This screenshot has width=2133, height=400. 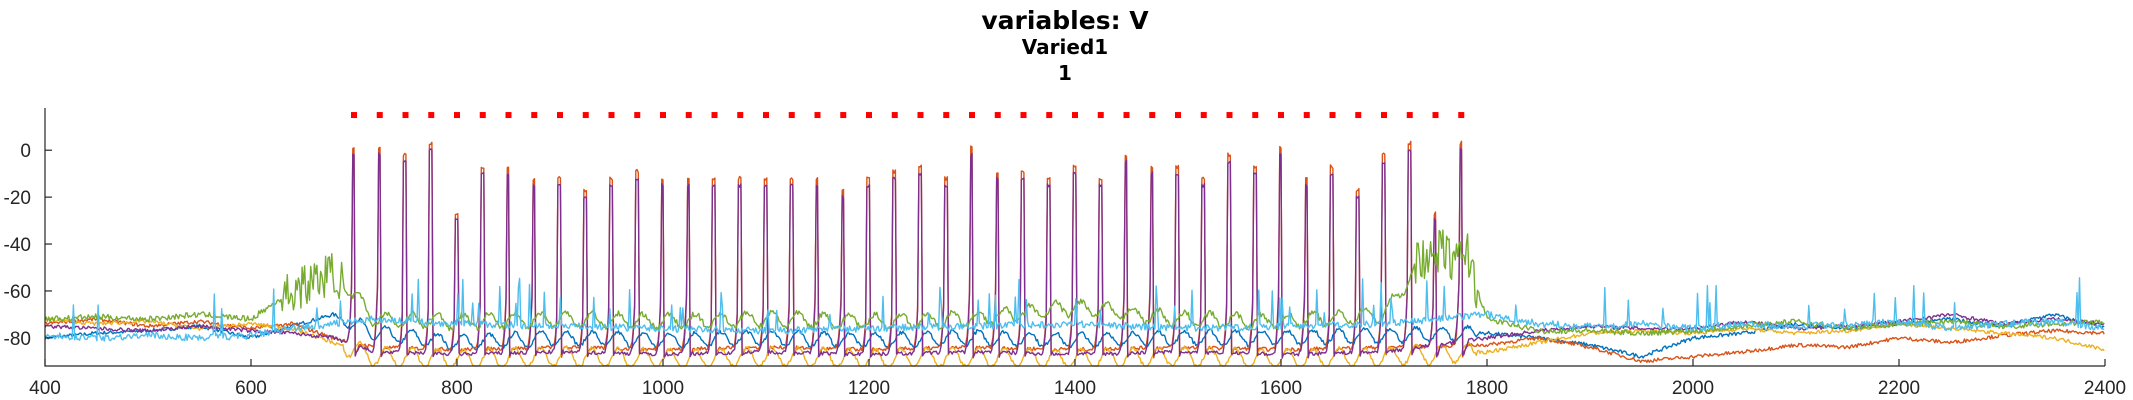 What do you see at coordinates (17, 198) in the screenshot?
I see `y-tick-label: -20` at bounding box center [17, 198].